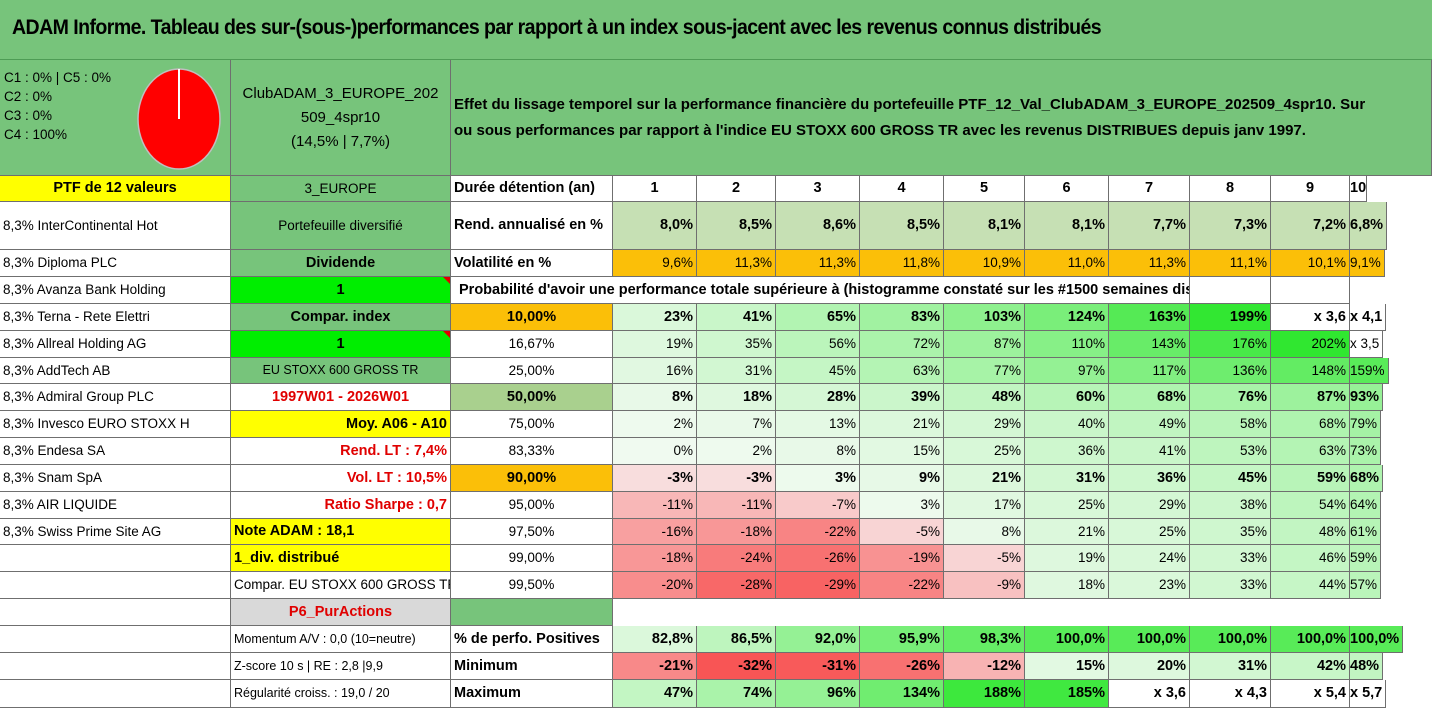  Describe the element at coordinates (1366, 585) in the screenshot. I see `probability-value: 57%` at that location.